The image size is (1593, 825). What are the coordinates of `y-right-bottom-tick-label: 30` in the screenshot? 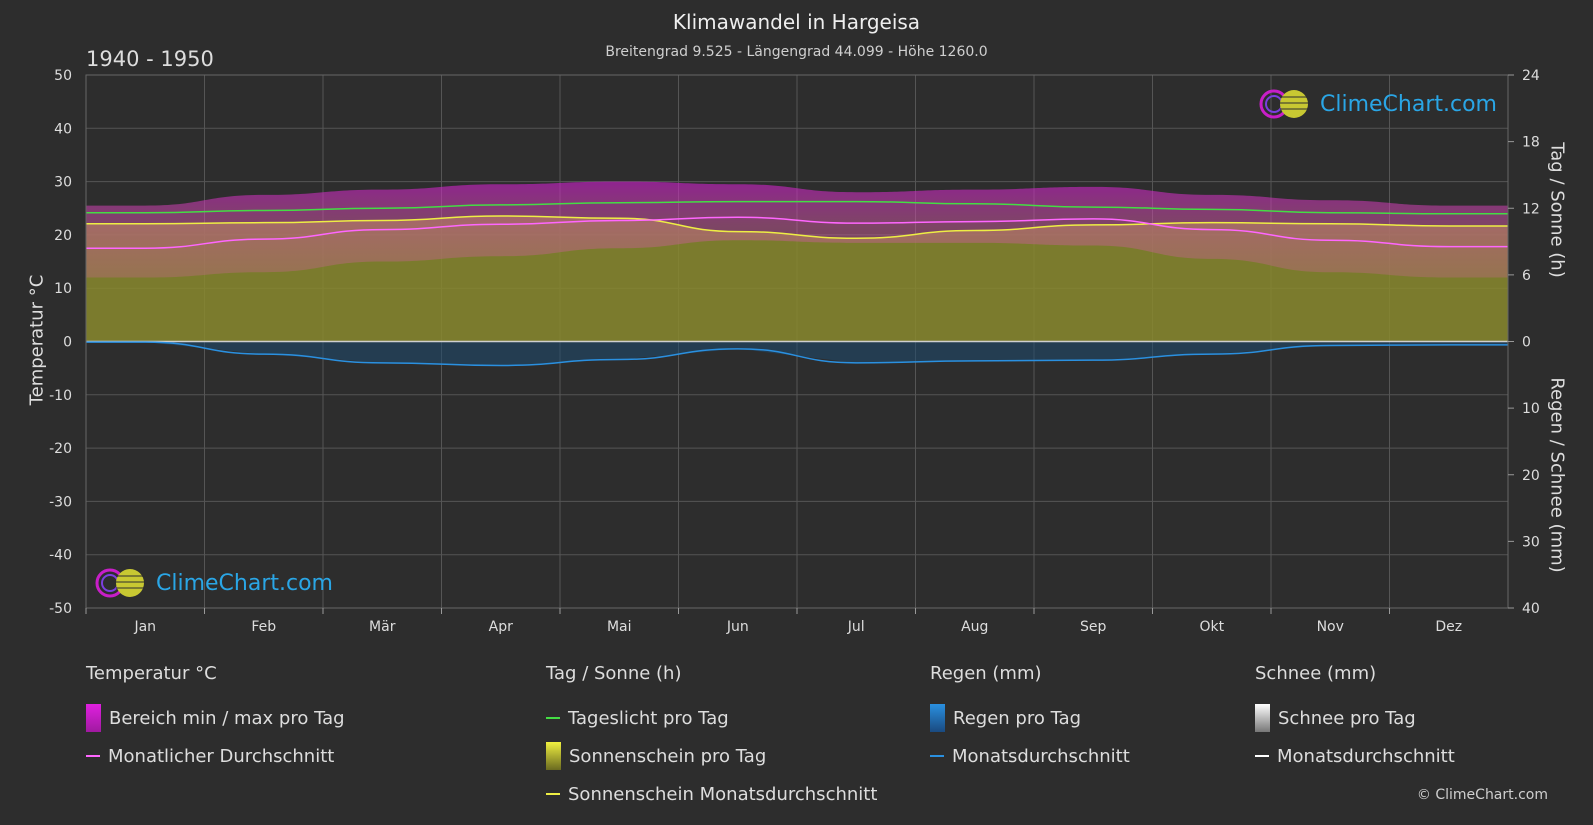 It's located at (1531, 542).